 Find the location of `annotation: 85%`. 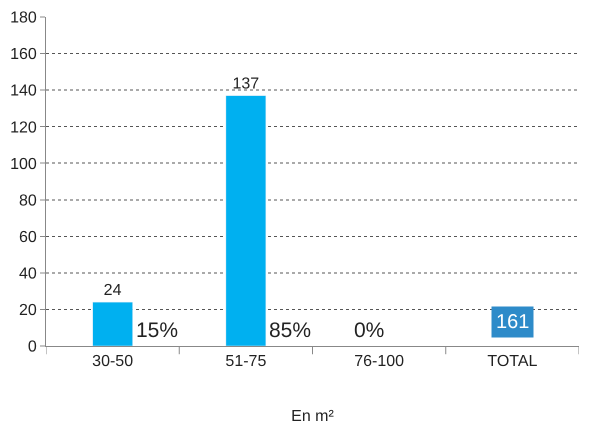

annotation: 85% is located at coordinates (290, 330).